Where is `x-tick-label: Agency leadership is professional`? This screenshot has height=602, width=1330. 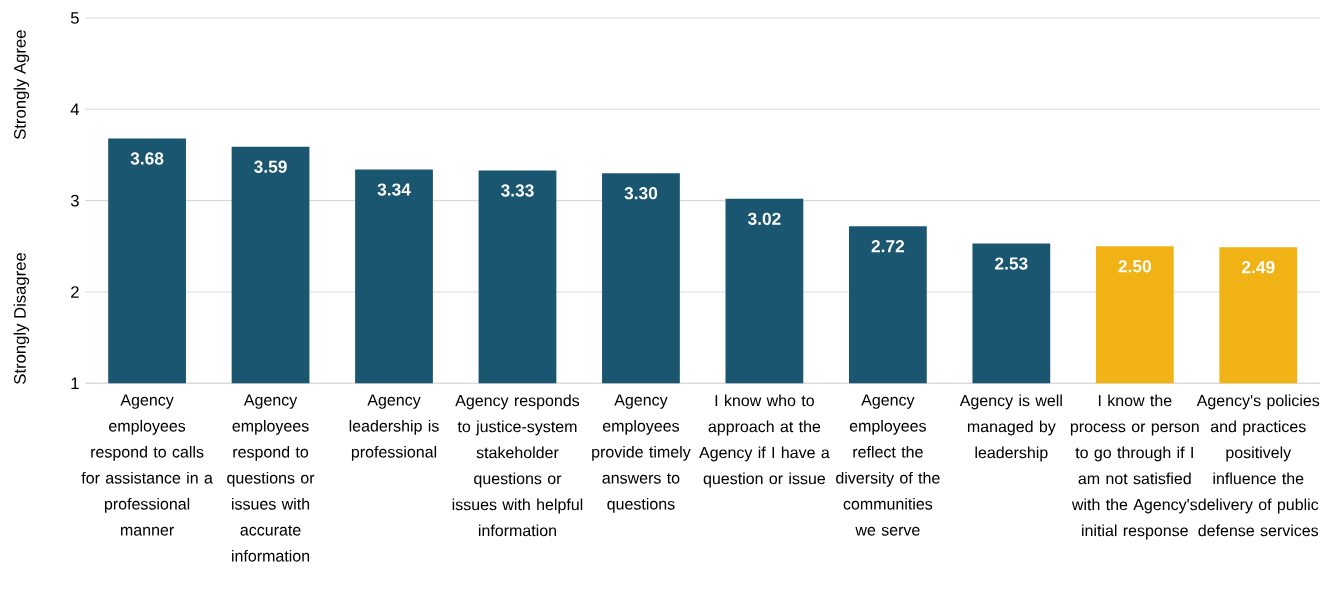
x-tick-label: Agency leadership is professional is located at coordinates (394, 427).